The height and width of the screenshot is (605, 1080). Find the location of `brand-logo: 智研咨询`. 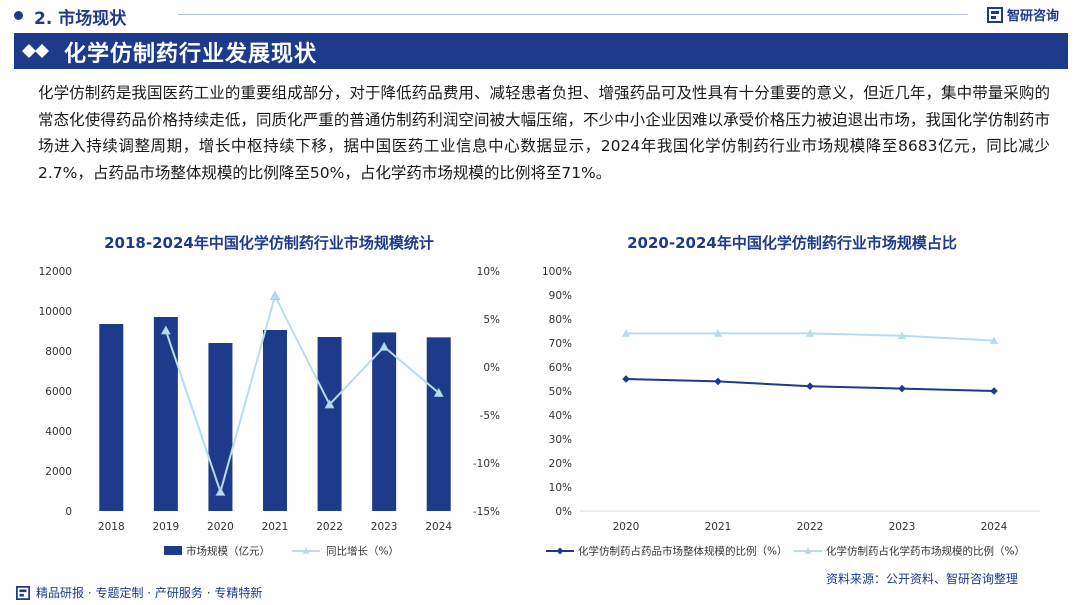

brand-logo: 智研咨询 is located at coordinates (1023, 14).